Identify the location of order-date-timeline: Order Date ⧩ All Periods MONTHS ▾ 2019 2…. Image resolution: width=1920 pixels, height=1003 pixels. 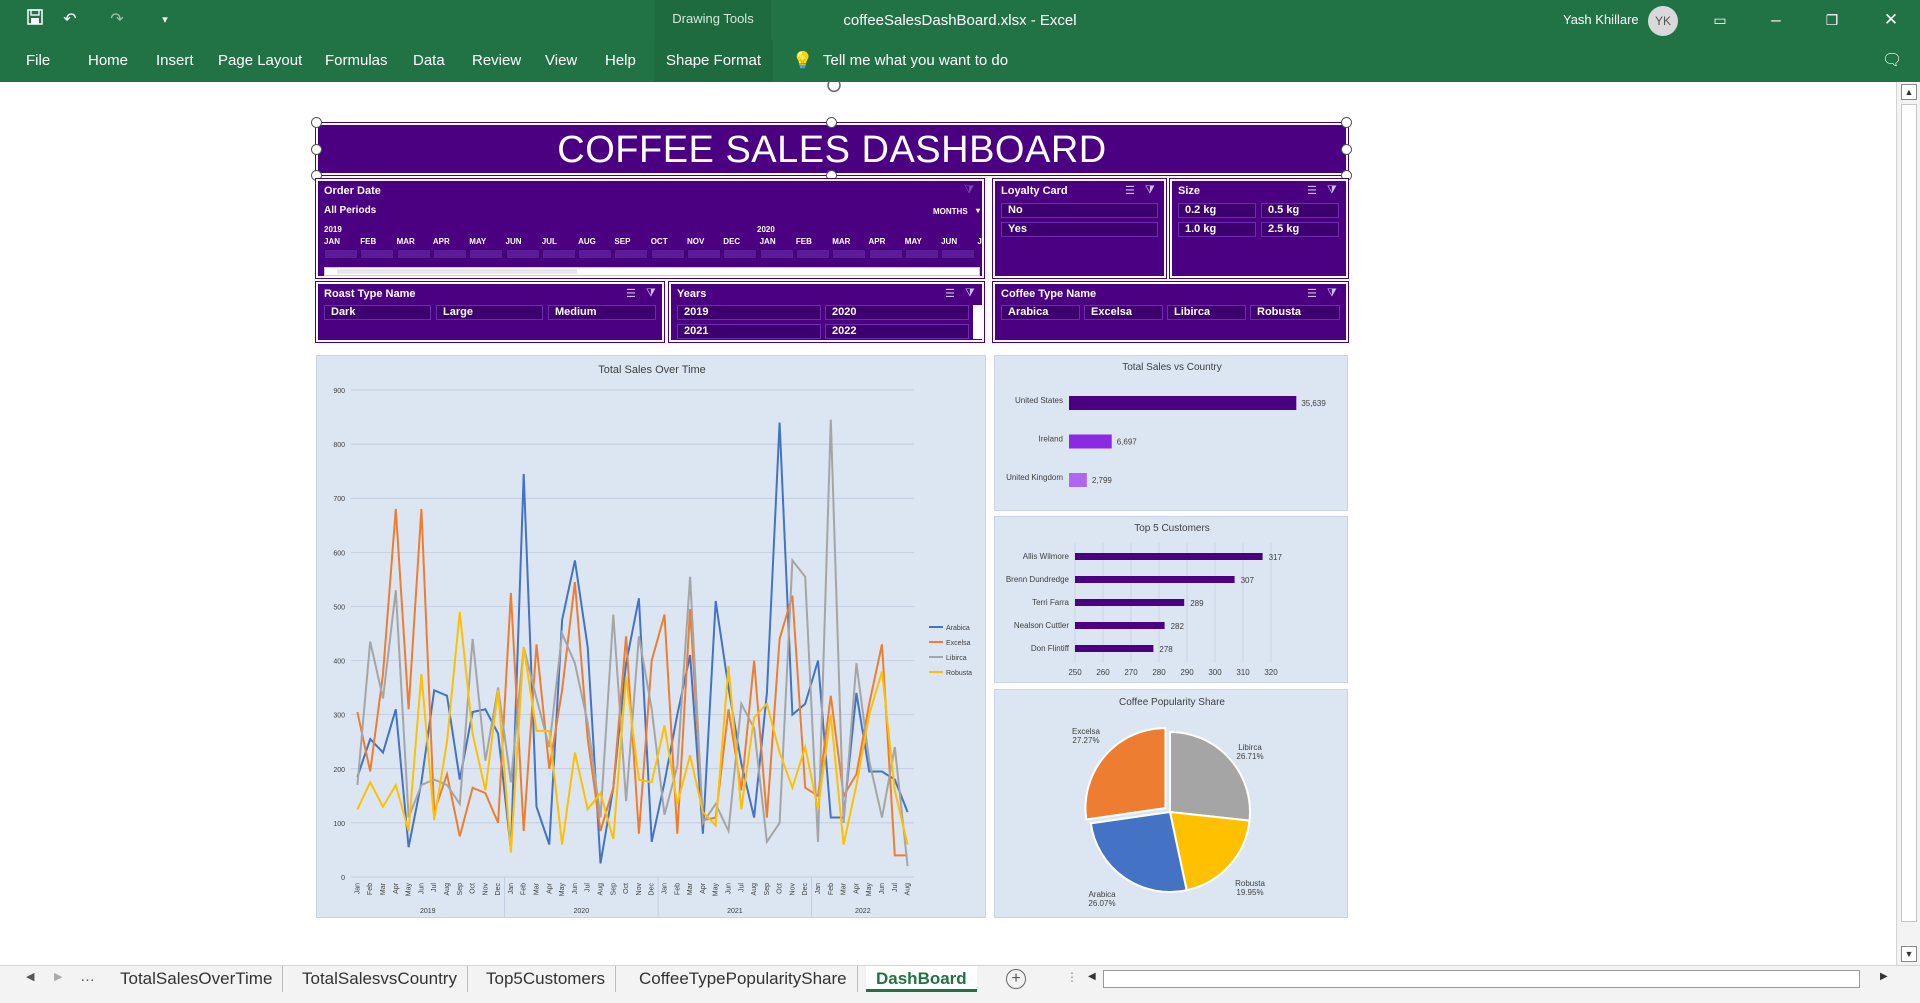
(650, 228).